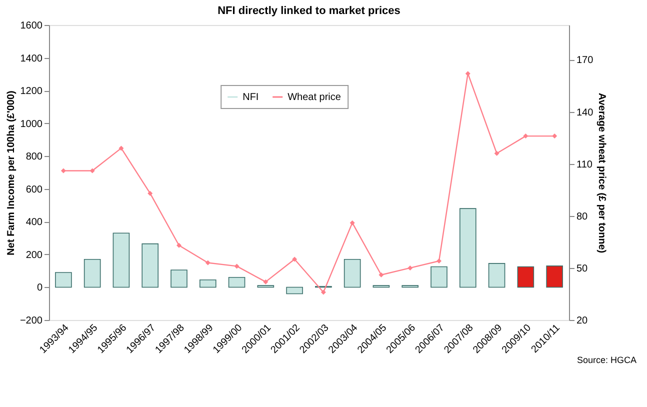 The width and height of the screenshot is (647, 407). I want to click on y2-axis-title: Average wheat price (£ per tonne), so click(602, 173).